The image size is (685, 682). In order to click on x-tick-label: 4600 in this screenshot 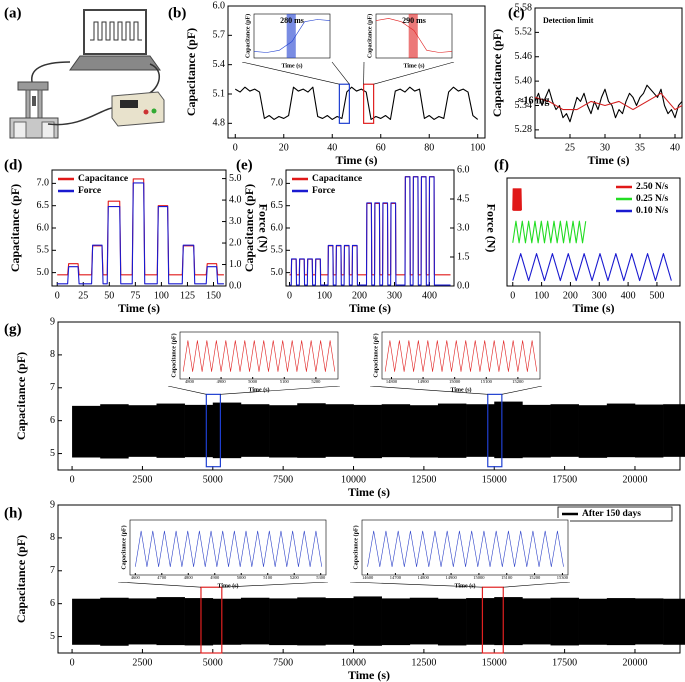, I will do `click(136, 577)`.